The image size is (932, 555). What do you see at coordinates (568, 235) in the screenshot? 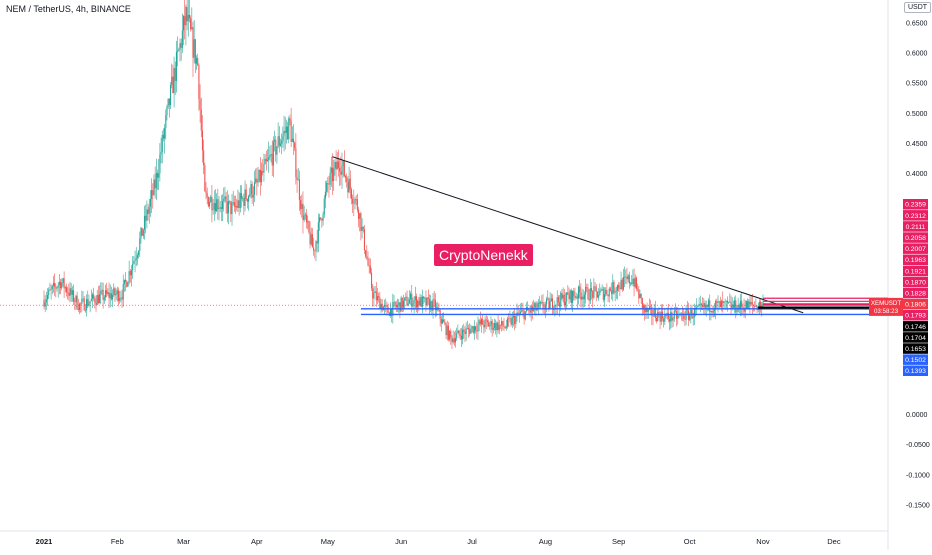
I see `trendline` at bounding box center [568, 235].